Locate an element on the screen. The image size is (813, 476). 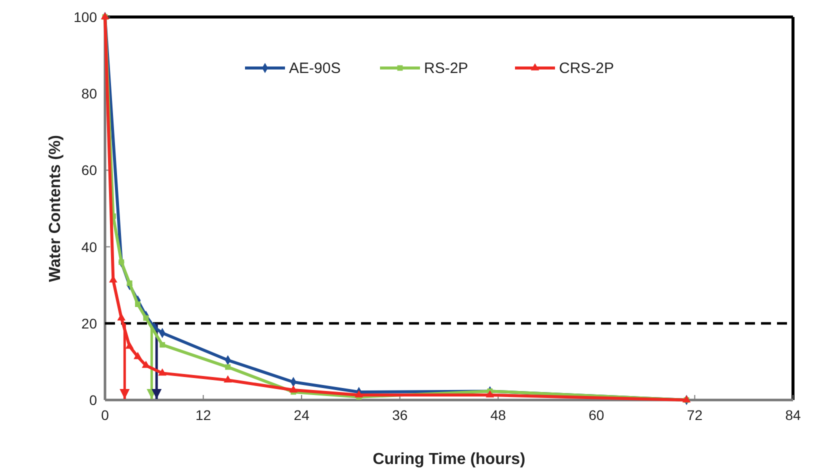
legend-label: RS-2P is located at coordinates (446, 68).